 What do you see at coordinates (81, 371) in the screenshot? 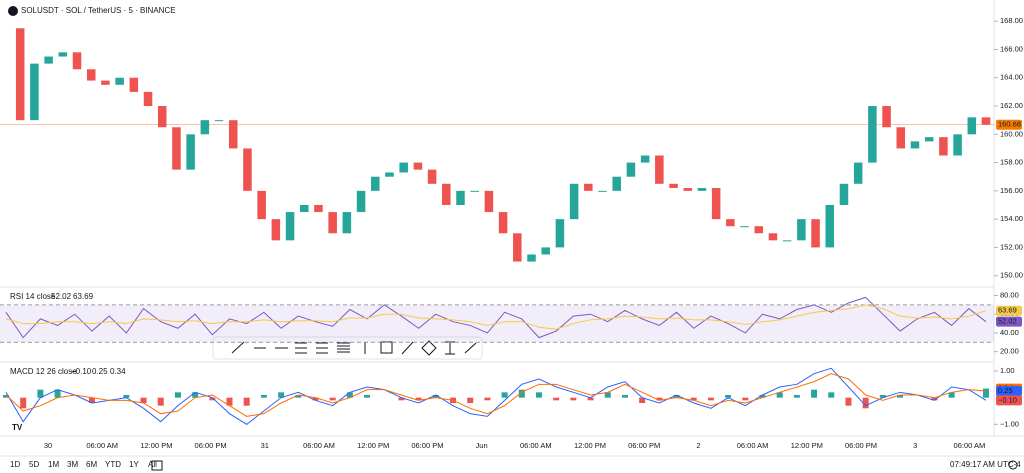
I see `macd-legend: −0.10` at bounding box center [81, 371].